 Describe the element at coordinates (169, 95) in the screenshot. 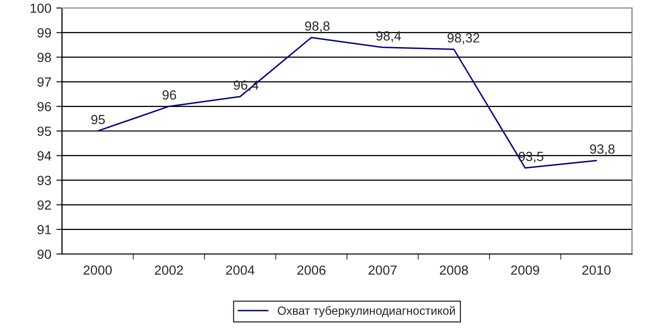

I see `data-label: 96` at that location.